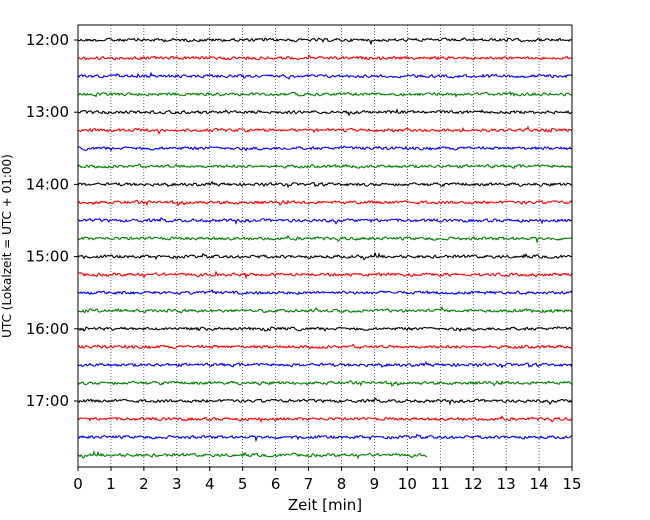 Image resolution: width=650 pixels, height=520 pixels. I want to click on y-tick-label: 14:00, so click(47, 184).